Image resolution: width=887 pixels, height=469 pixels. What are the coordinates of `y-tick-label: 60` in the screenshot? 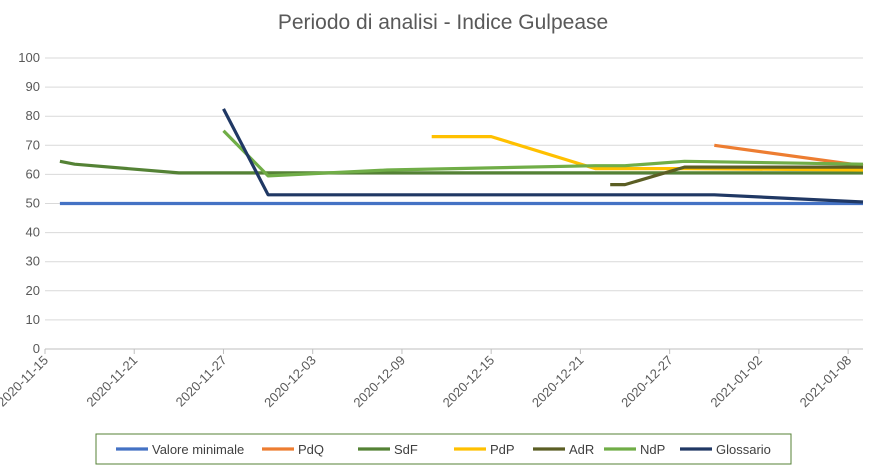 It's located at (33, 173).